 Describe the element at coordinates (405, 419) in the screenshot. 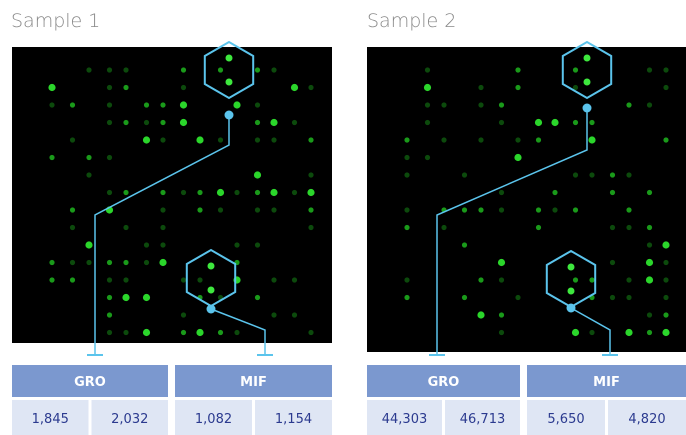

I see `table-value: 44,303` at that location.